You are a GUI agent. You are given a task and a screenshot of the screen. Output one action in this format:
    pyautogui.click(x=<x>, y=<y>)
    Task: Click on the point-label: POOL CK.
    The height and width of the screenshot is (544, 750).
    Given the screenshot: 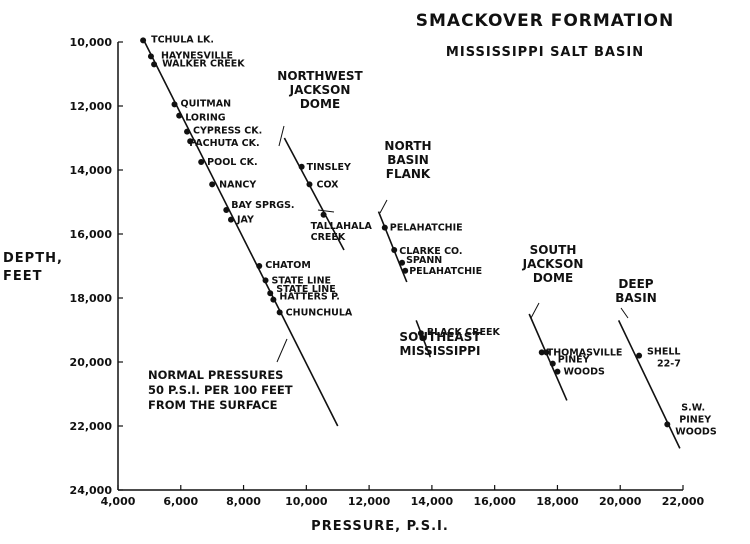 What is the action you would take?
    pyautogui.click(x=232, y=162)
    